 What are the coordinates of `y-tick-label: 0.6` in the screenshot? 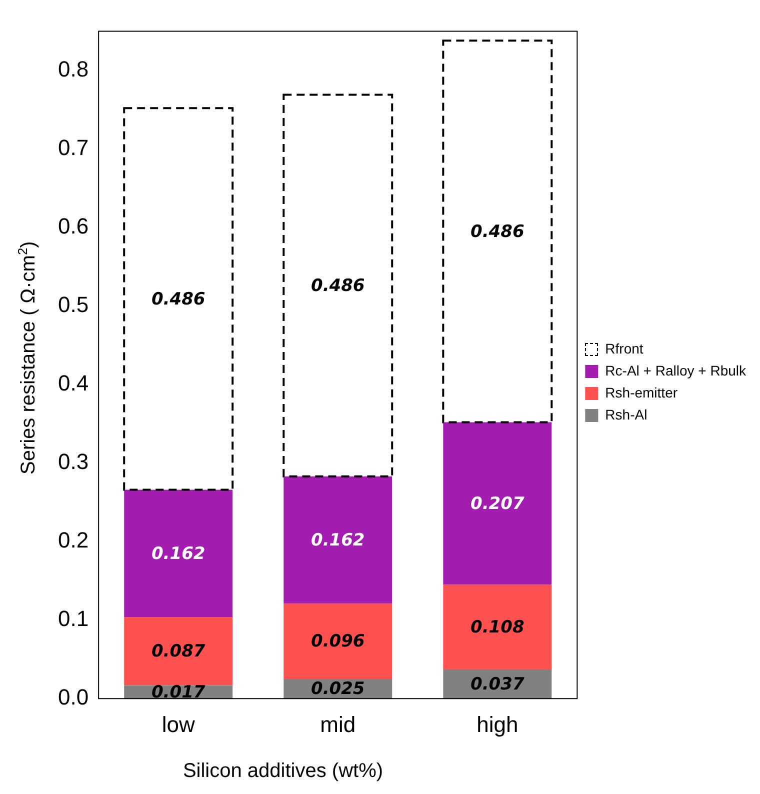 It's located at (73, 226).